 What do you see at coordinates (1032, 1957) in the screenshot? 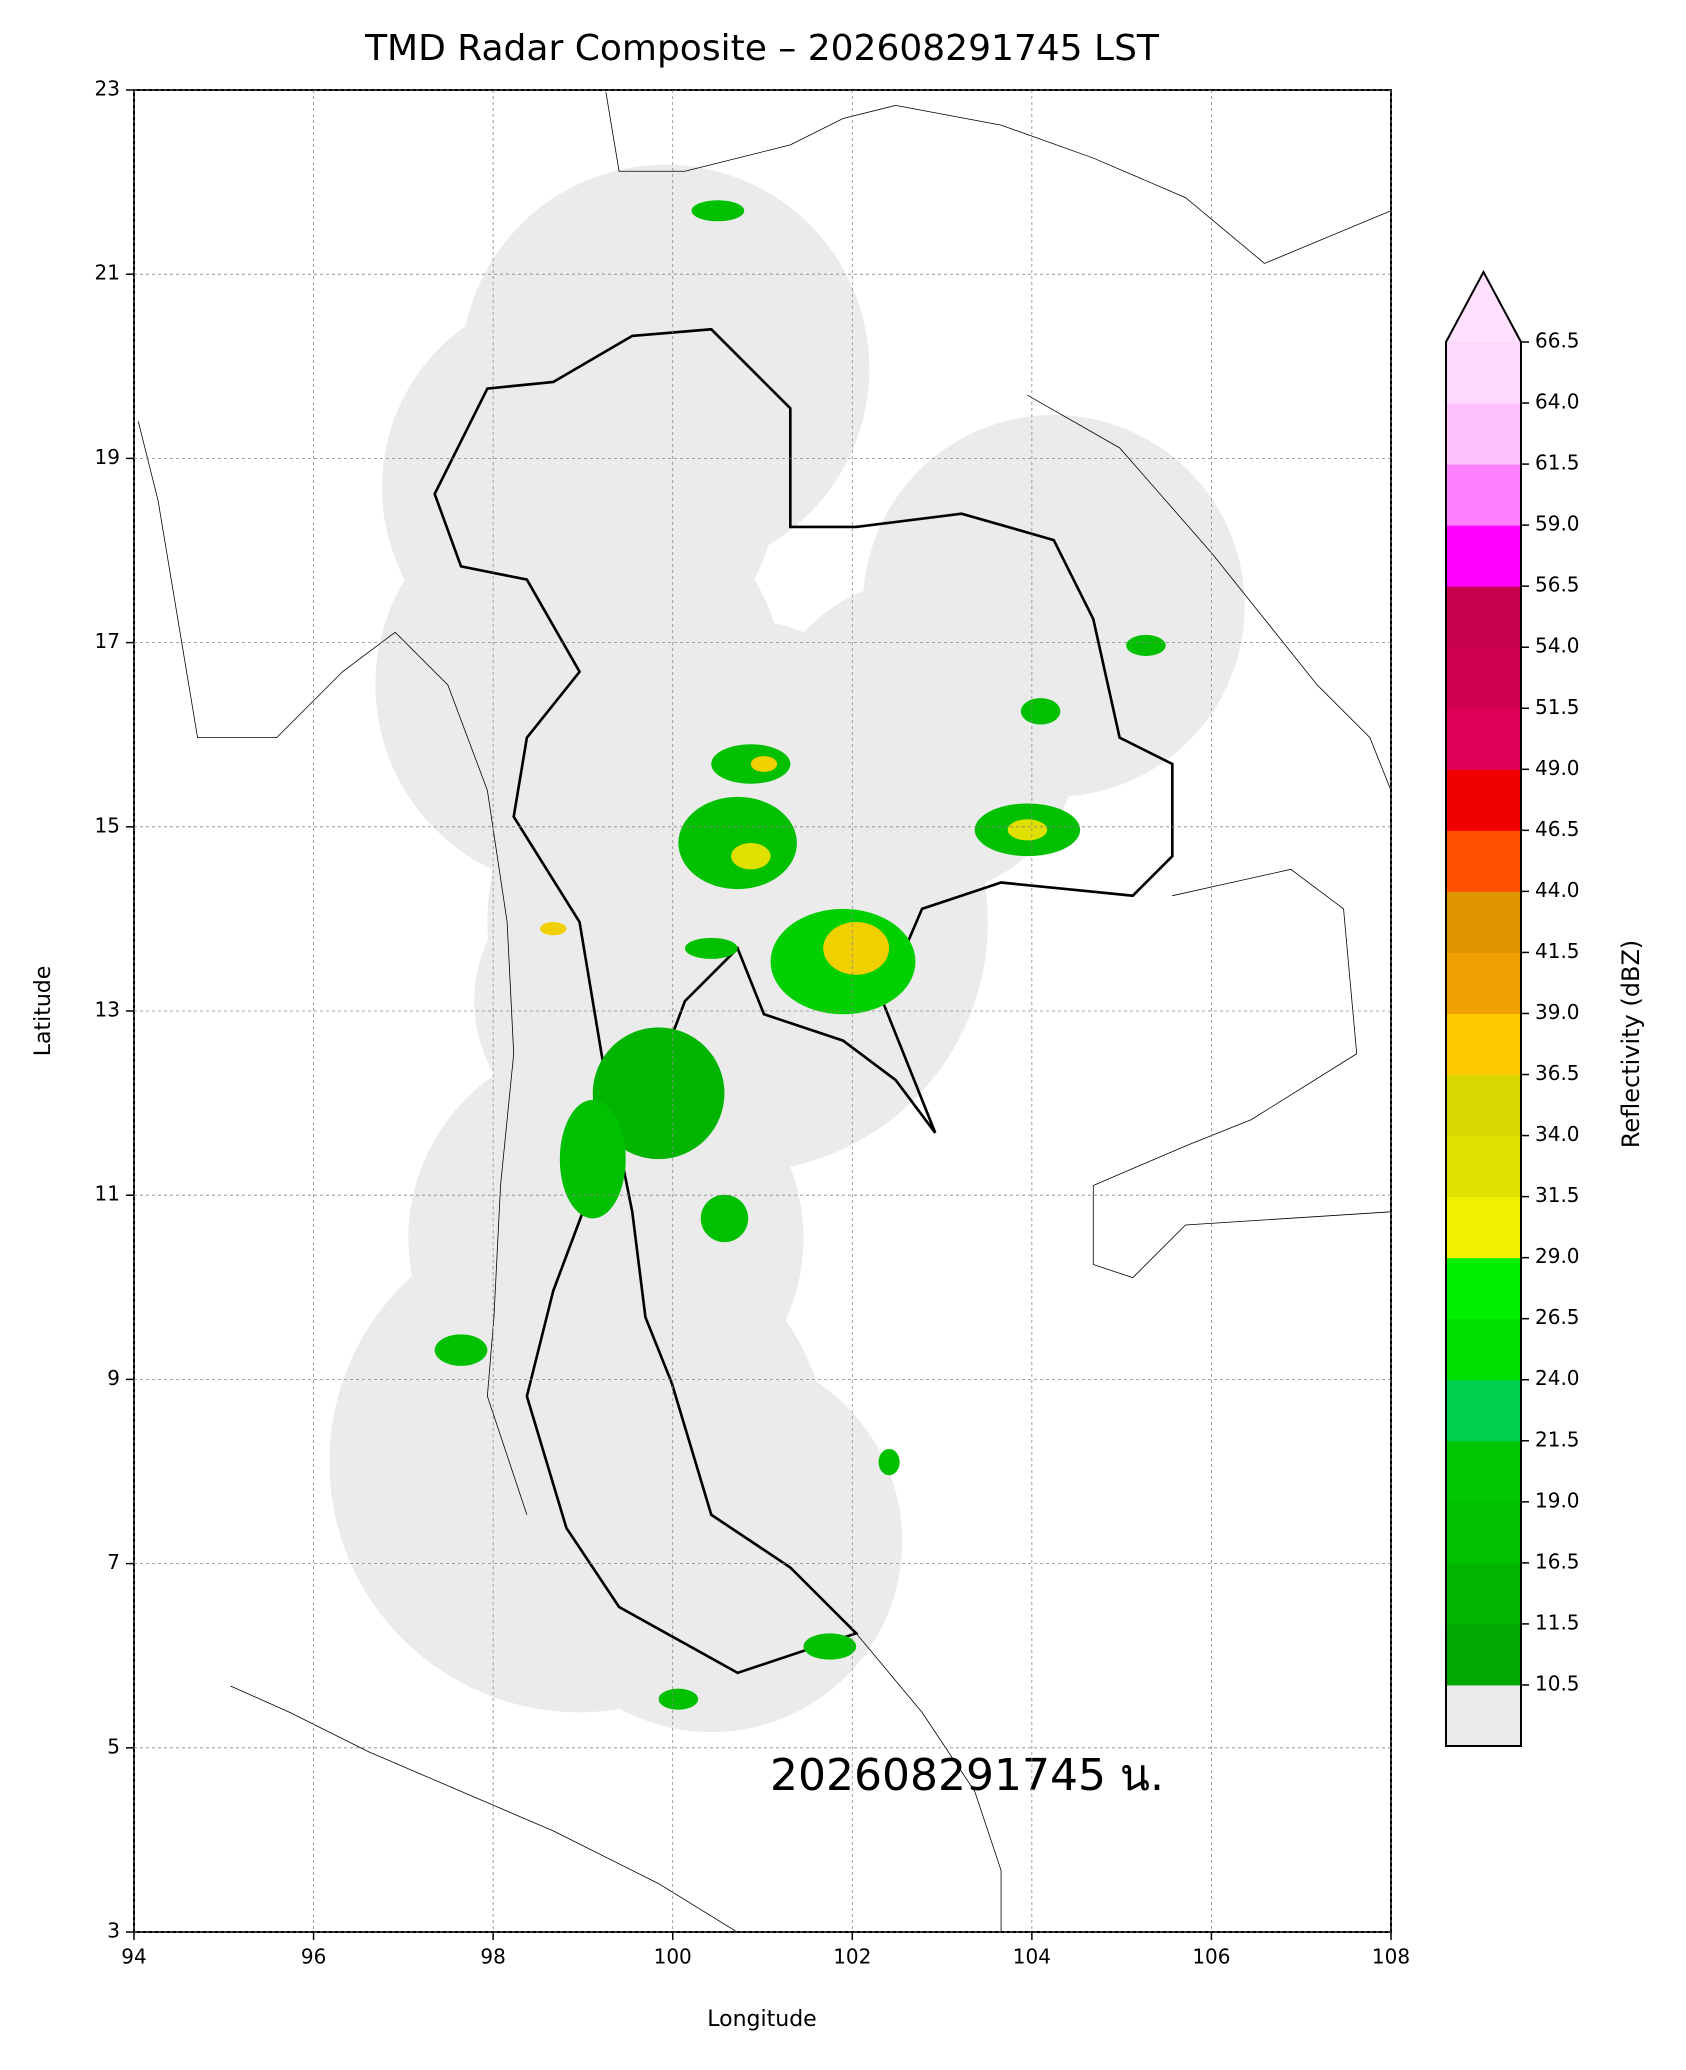
I see `x-tick-label: 104` at bounding box center [1032, 1957].